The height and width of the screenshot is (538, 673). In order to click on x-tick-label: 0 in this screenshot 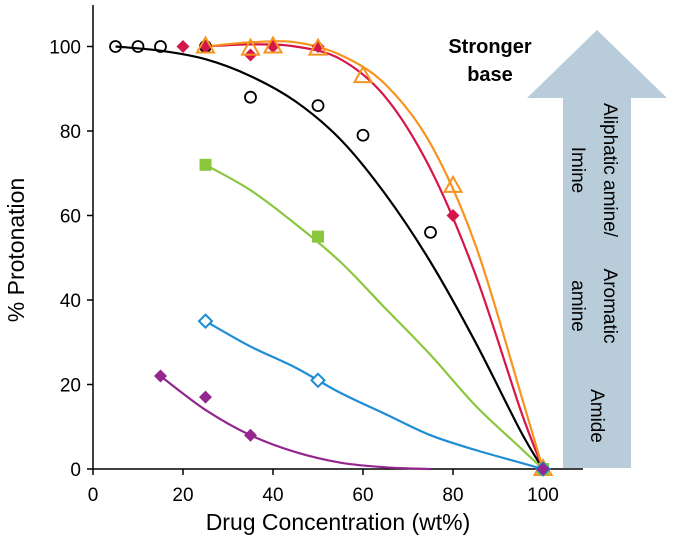, I will do `click(93, 495)`.